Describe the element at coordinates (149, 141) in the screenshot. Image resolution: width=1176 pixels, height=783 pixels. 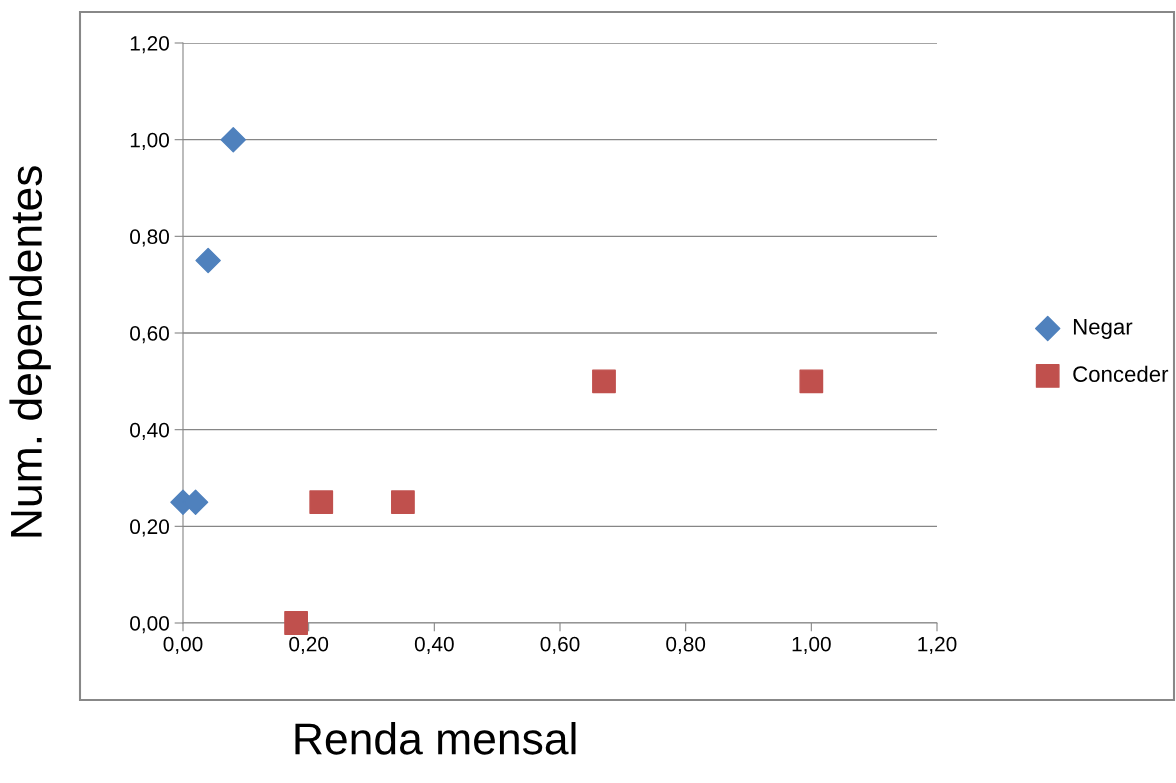
I see `y-tick-label: 1,00` at that location.